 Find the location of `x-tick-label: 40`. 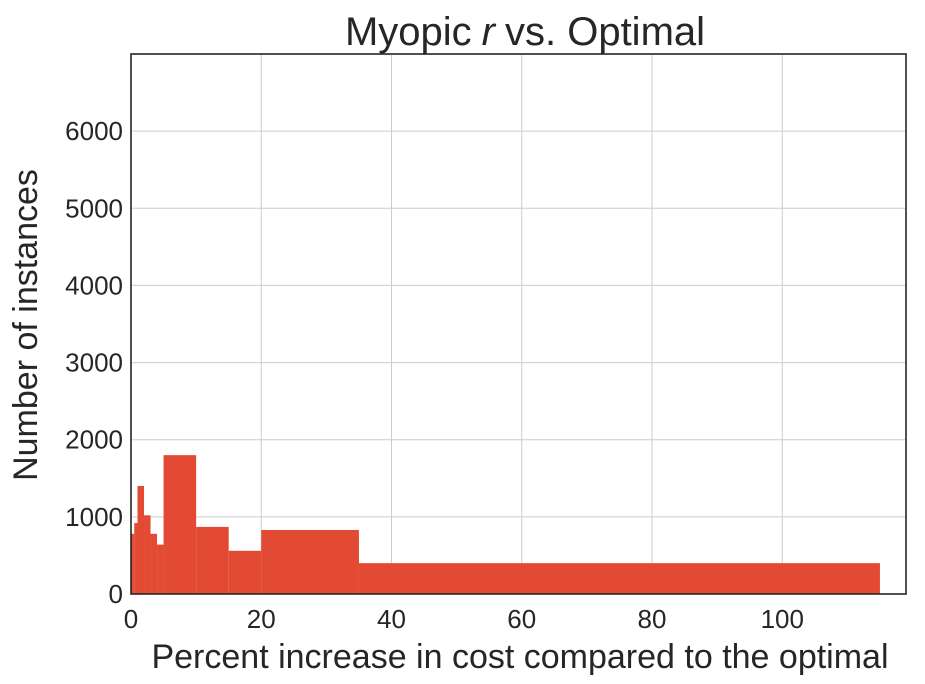

x-tick-label: 40 is located at coordinates (391, 619).